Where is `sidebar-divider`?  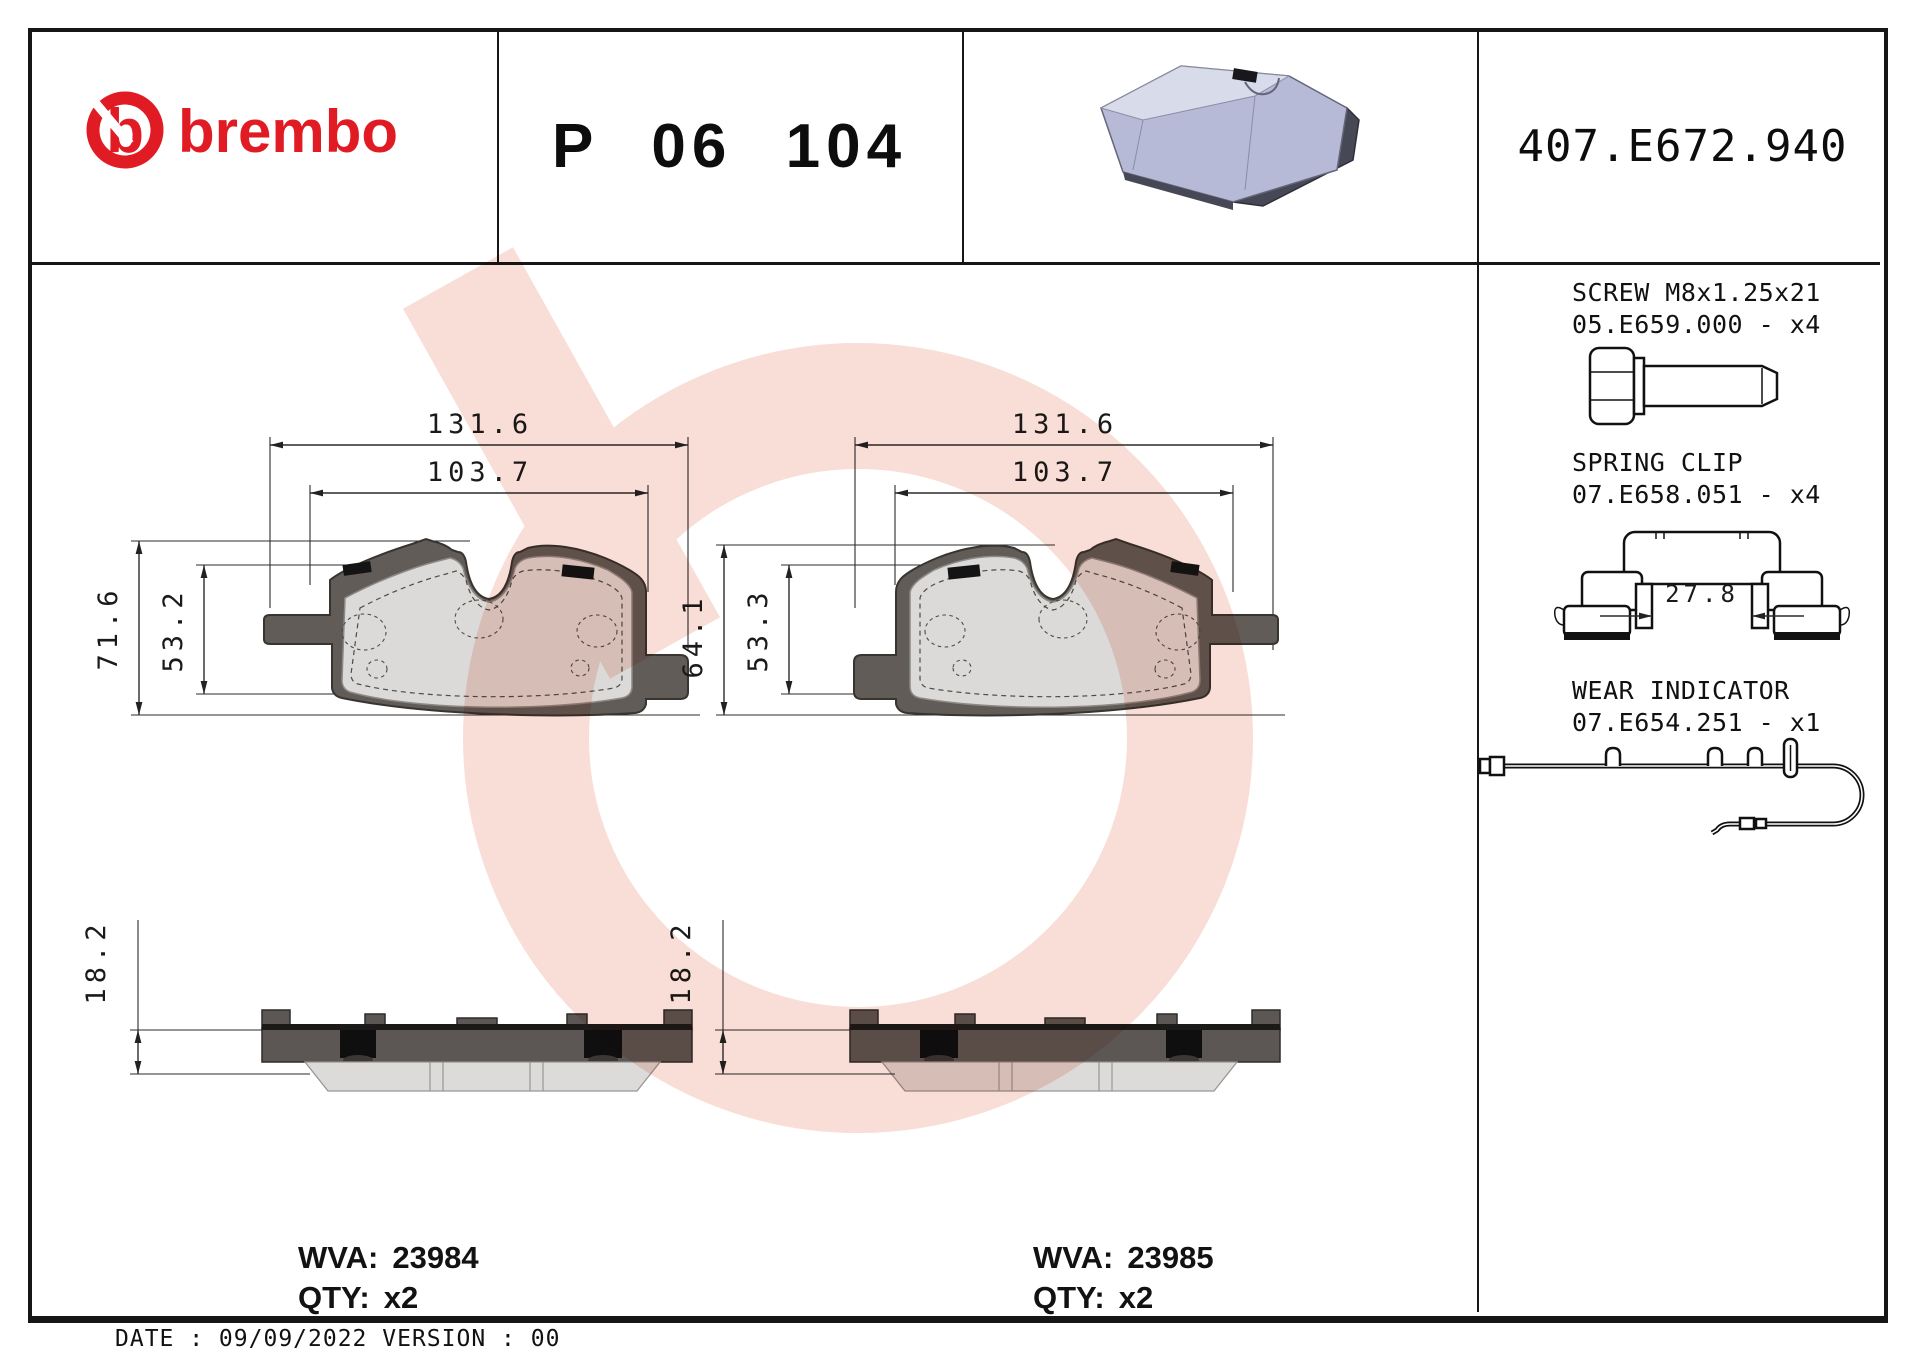
sidebar-divider is located at coordinates (1478, 672).